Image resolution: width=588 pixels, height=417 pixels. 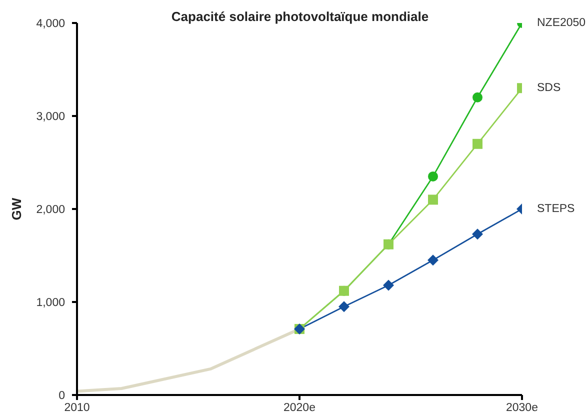 I want to click on x-tick-label: 2020e, so click(x=300, y=408).